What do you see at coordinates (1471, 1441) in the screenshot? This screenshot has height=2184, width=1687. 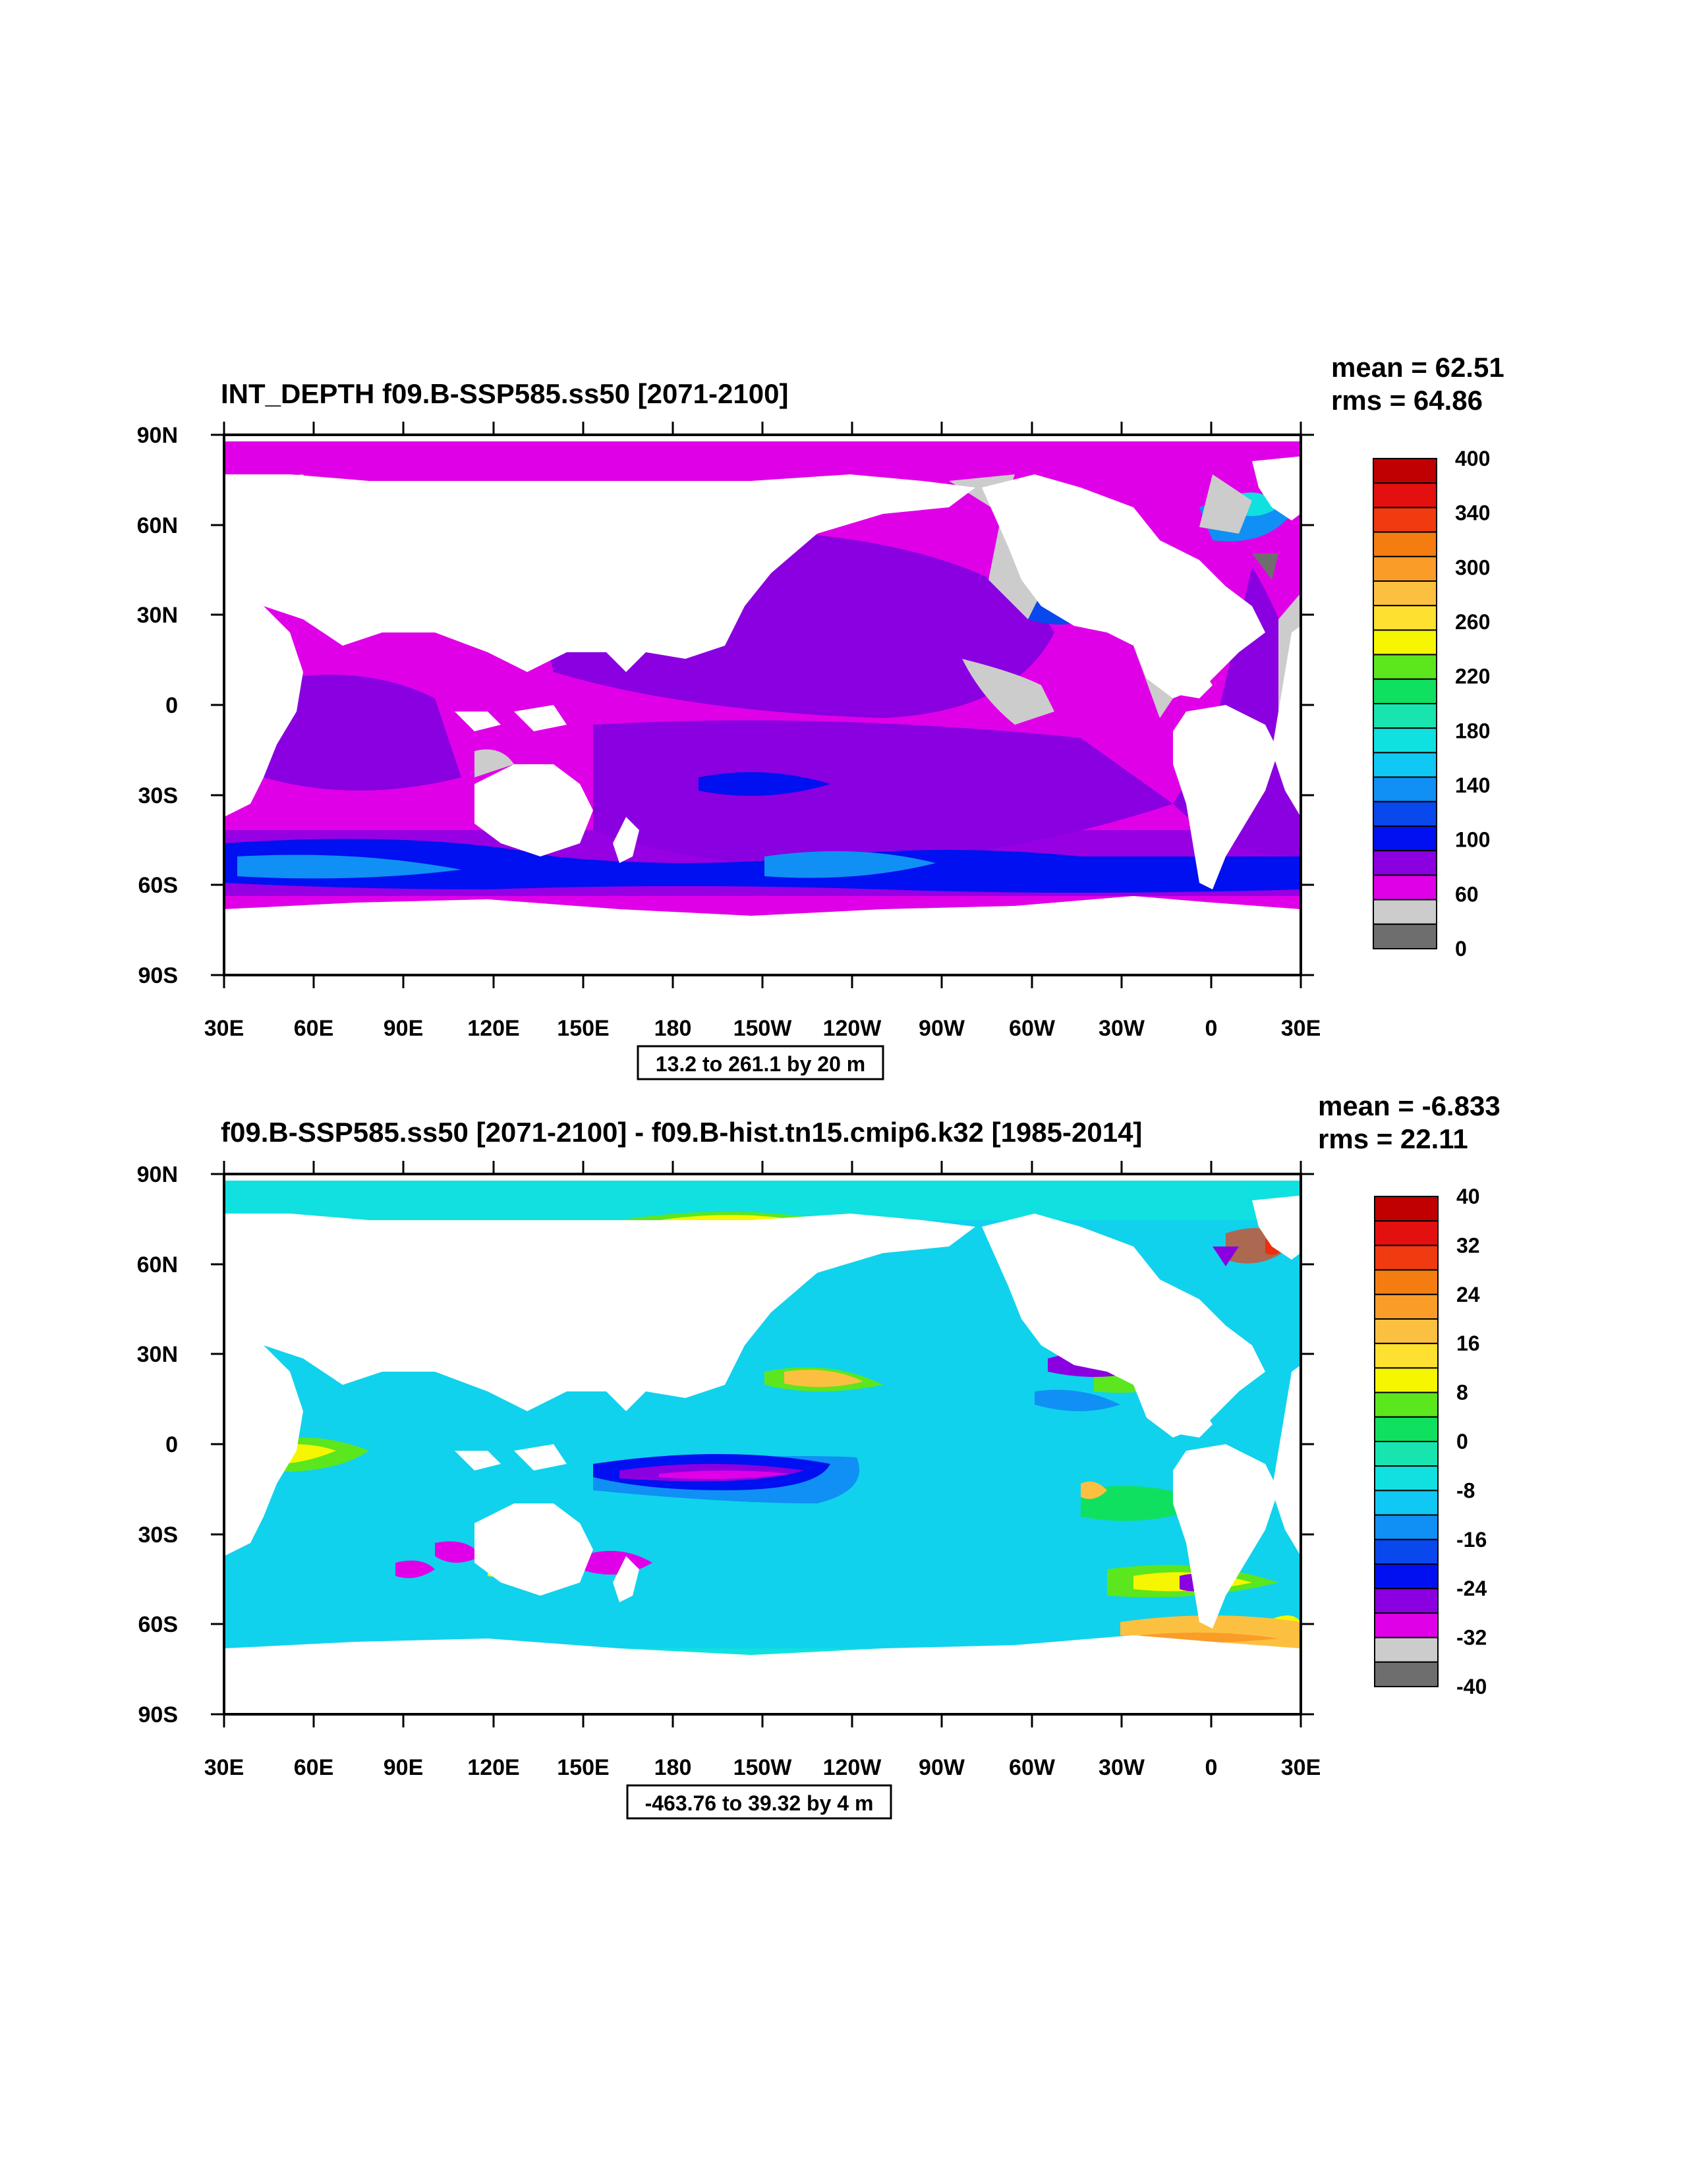 I see `panel-2-colorbar-labels: 40 32 24 16 8 0 -8 -16 -24 -32 -40` at bounding box center [1471, 1441].